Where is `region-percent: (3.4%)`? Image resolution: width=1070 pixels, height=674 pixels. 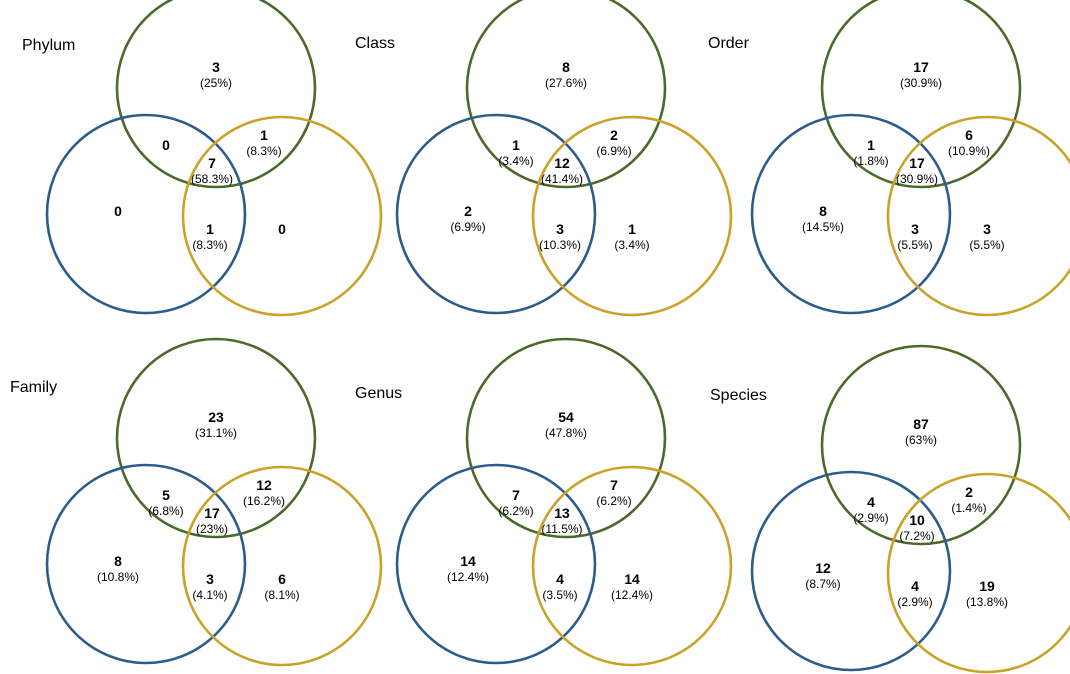
region-percent: (3.4%) is located at coordinates (515, 161).